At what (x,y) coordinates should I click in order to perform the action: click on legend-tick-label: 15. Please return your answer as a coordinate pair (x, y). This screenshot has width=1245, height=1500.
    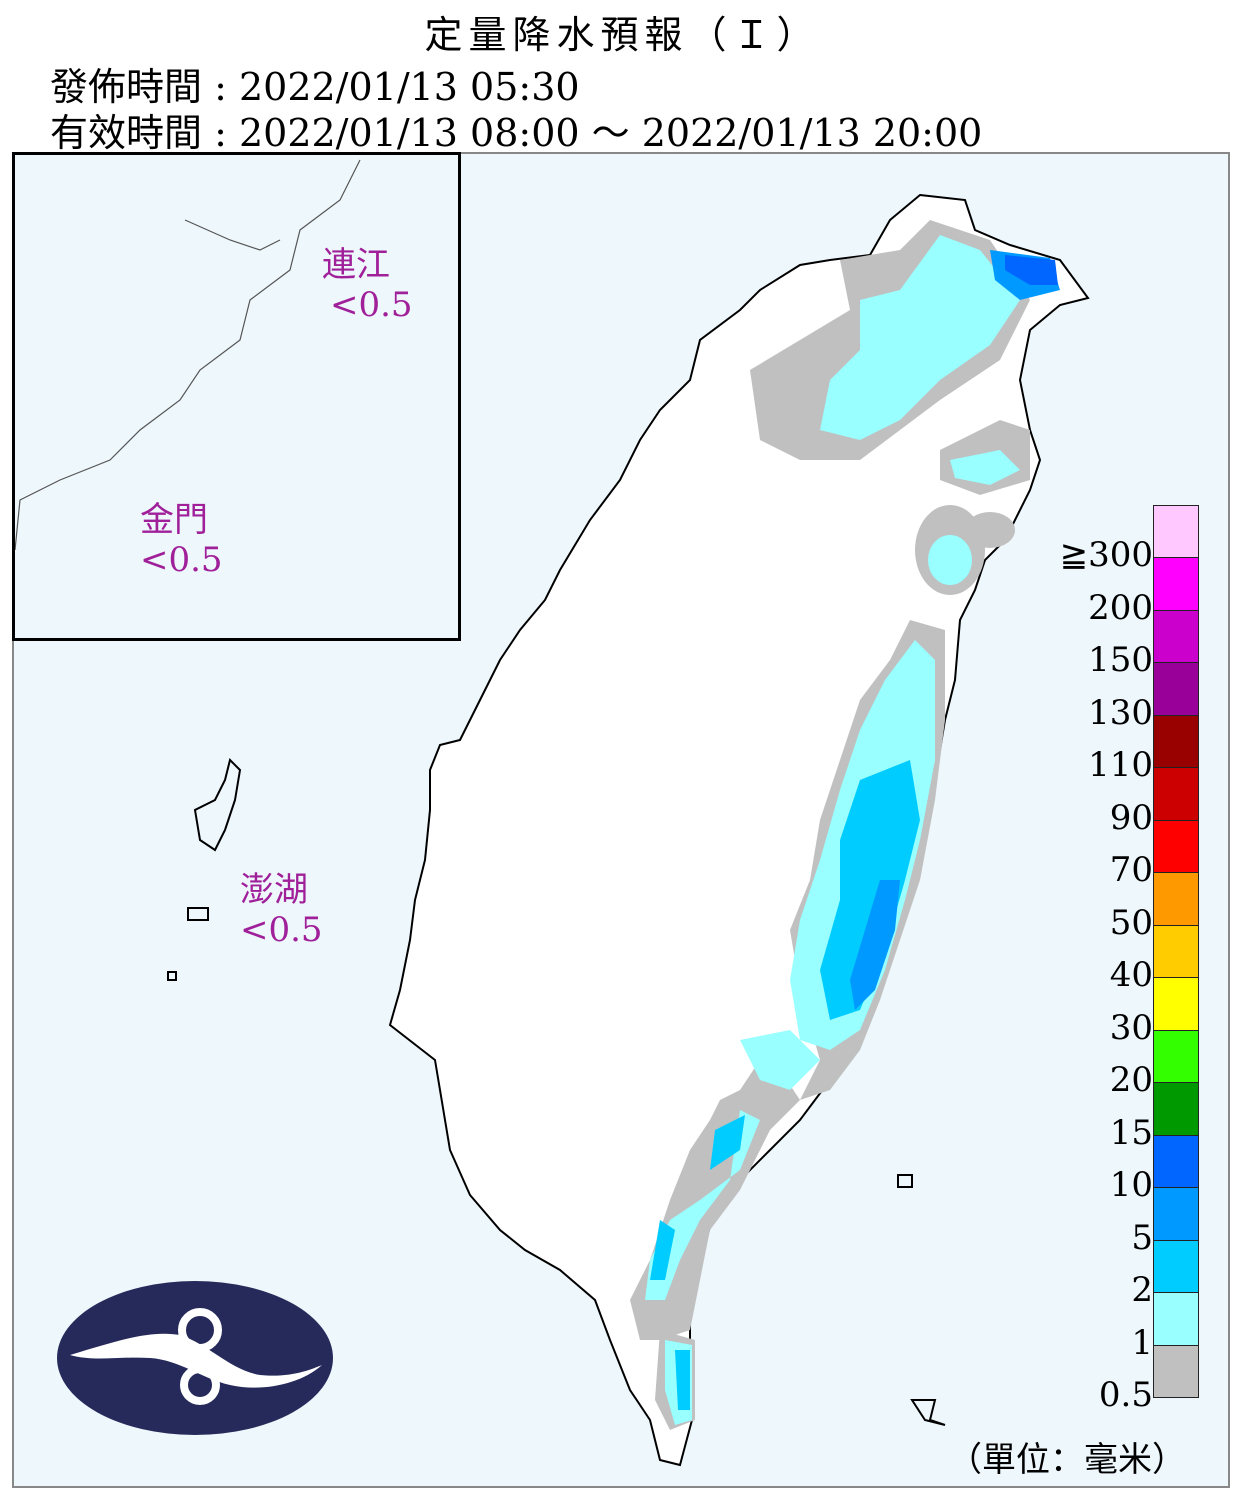
    Looking at the image, I should click on (1131, 1132).